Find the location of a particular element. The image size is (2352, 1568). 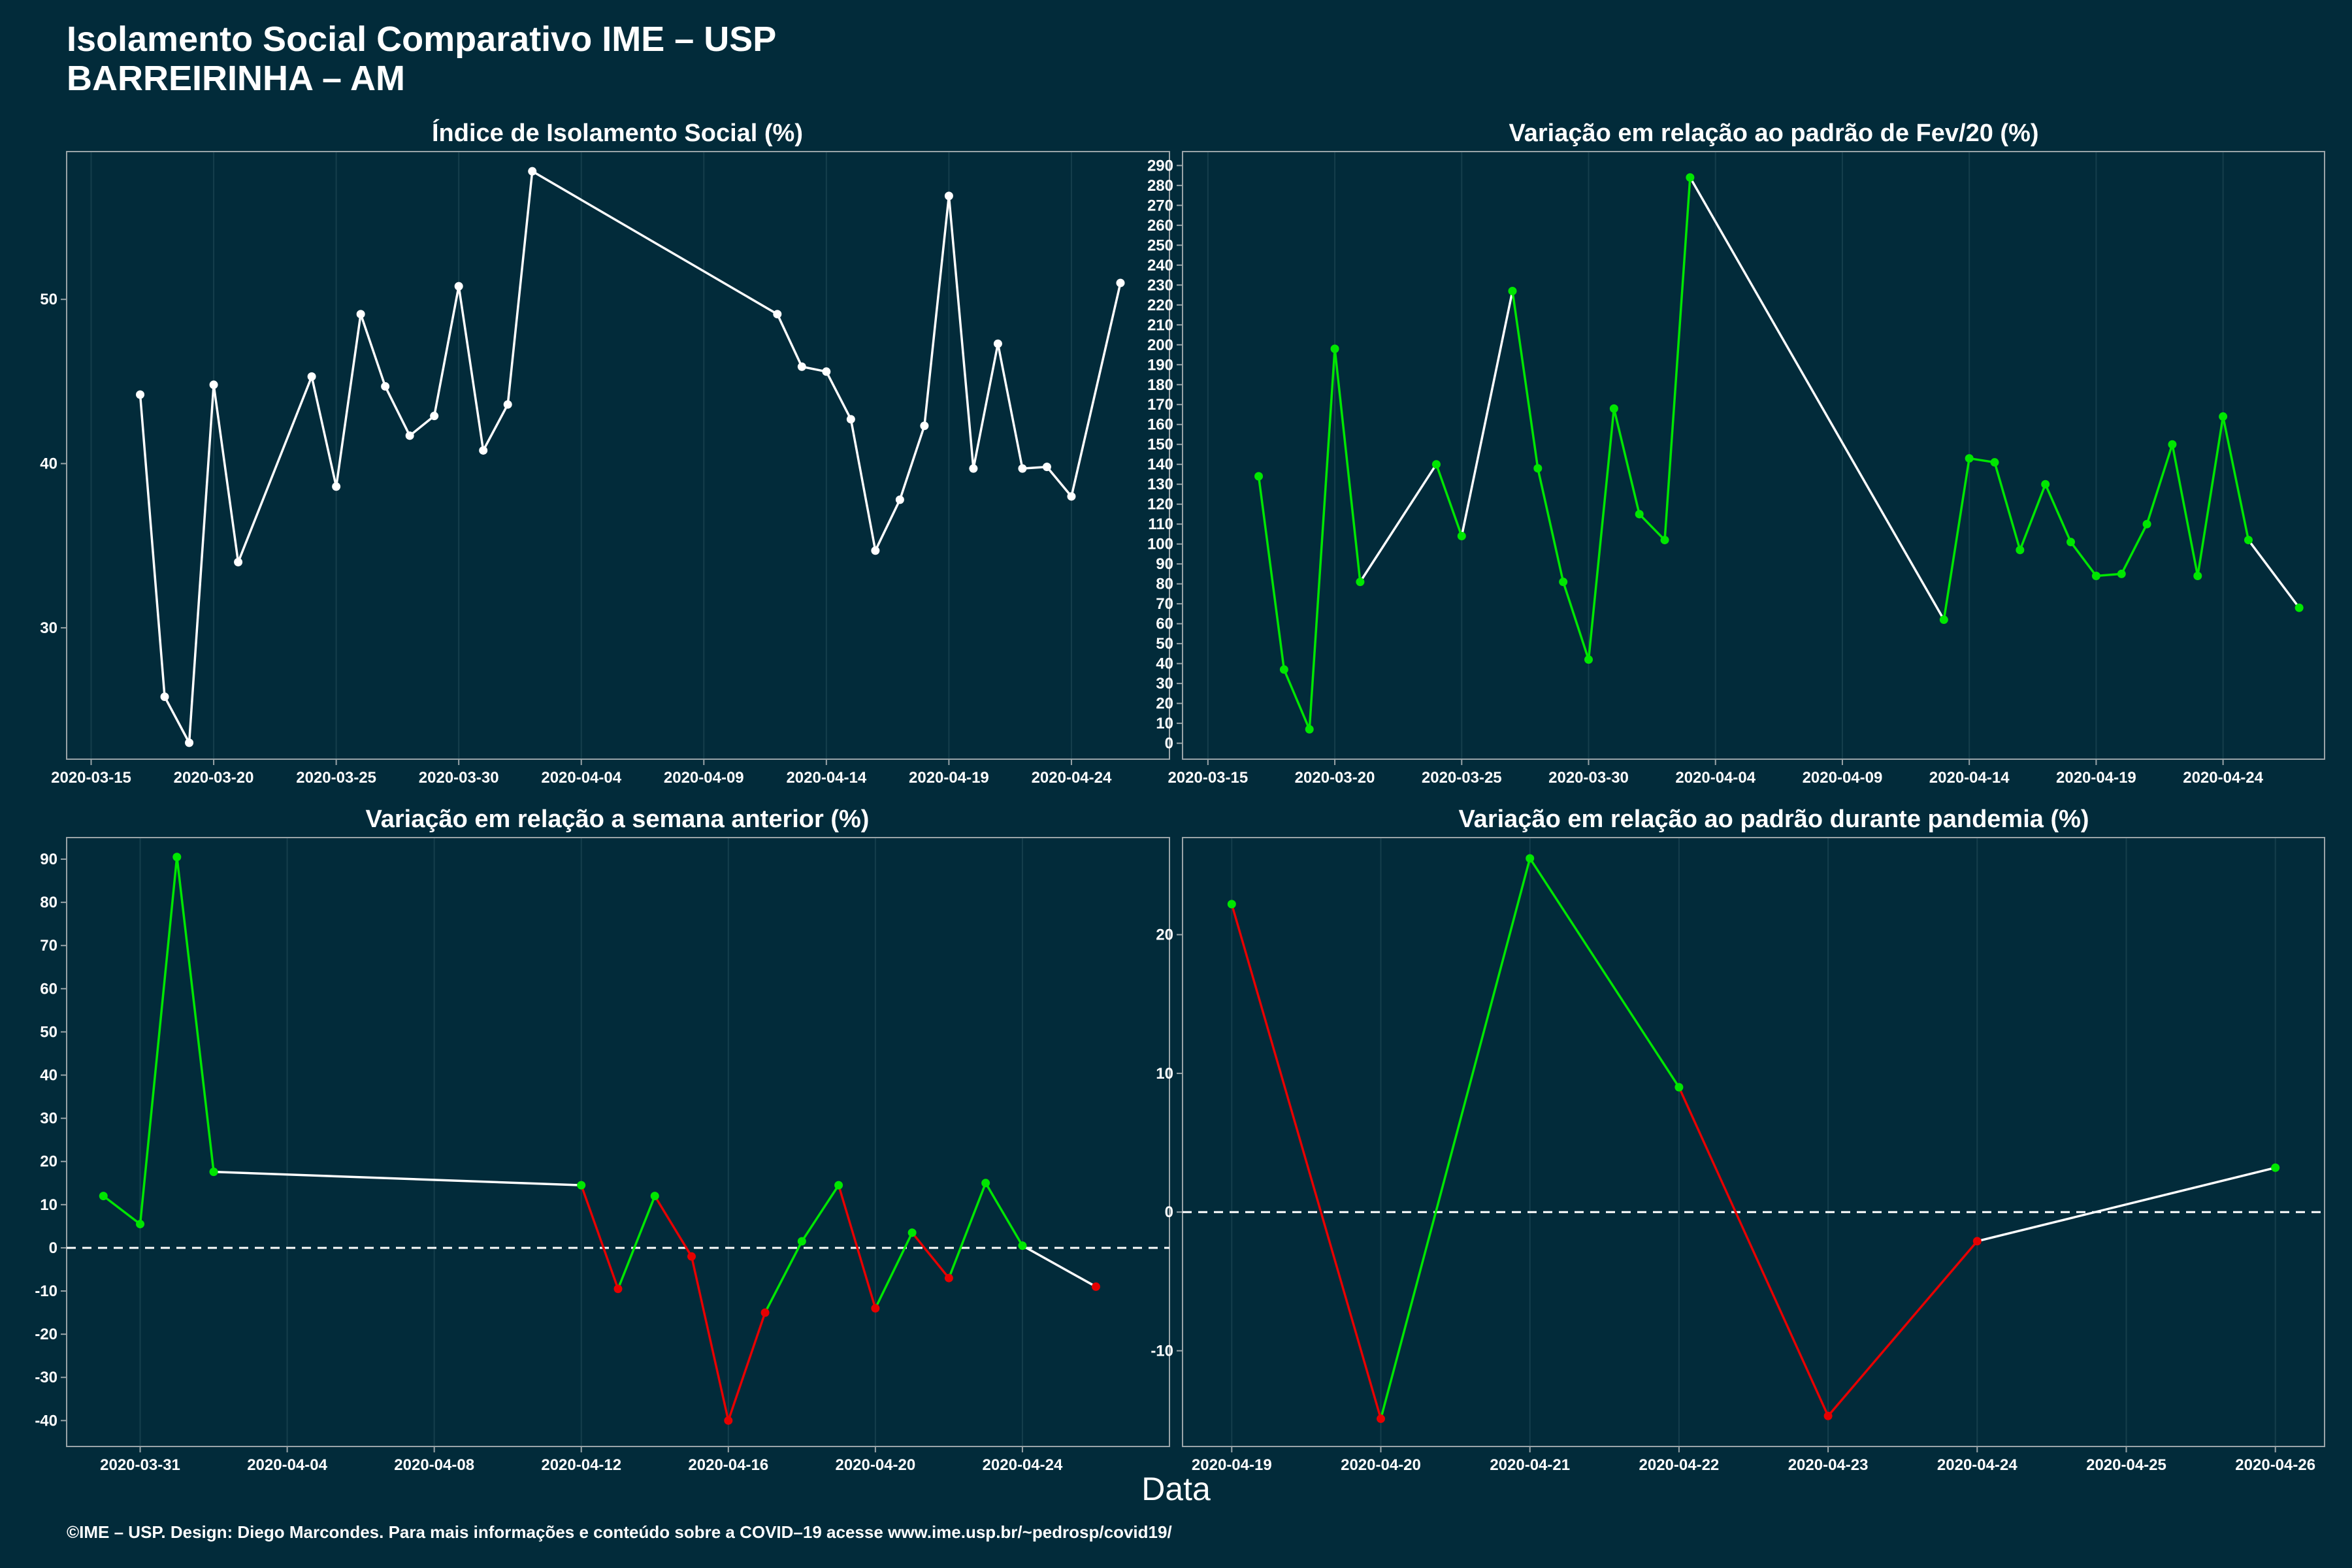

y-tick-label: 80 is located at coordinates (48, 902).